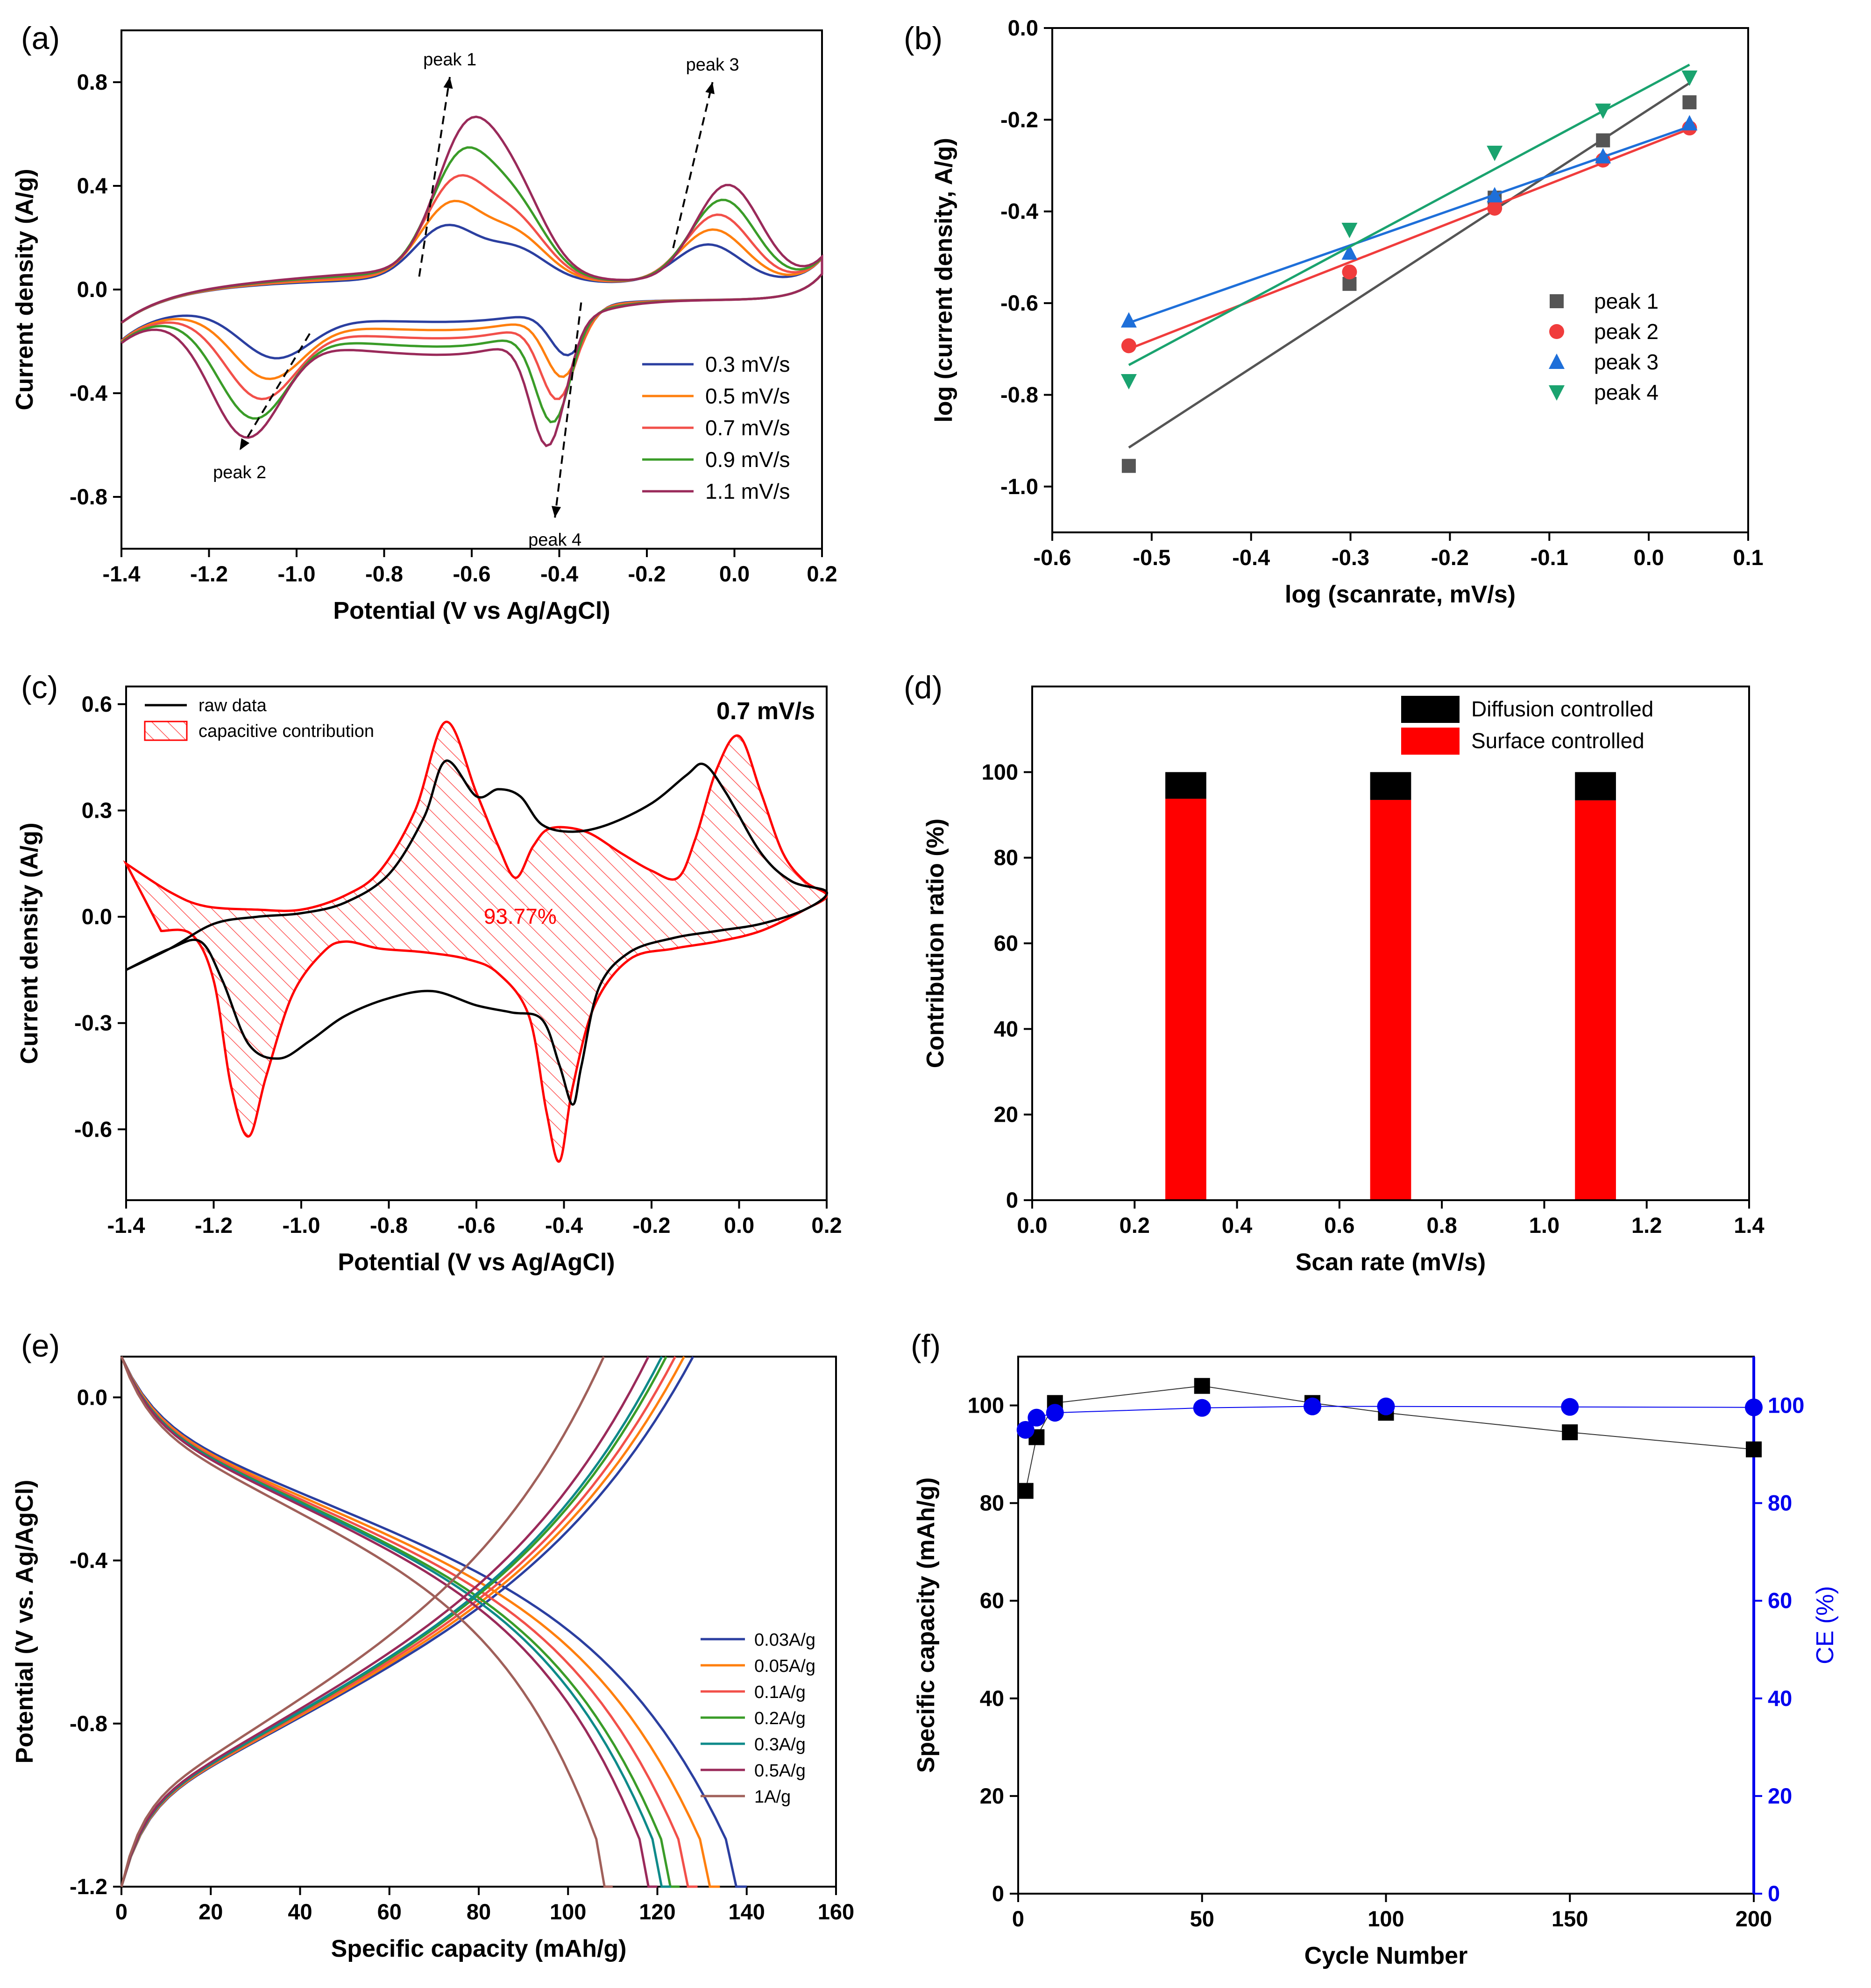 Image resolution: width=1871 pixels, height=1988 pixels. What do you see at coordinates (240, 472) in the screenshot?
I see `peak-label: peak 2` at bounding box center [240, 472].